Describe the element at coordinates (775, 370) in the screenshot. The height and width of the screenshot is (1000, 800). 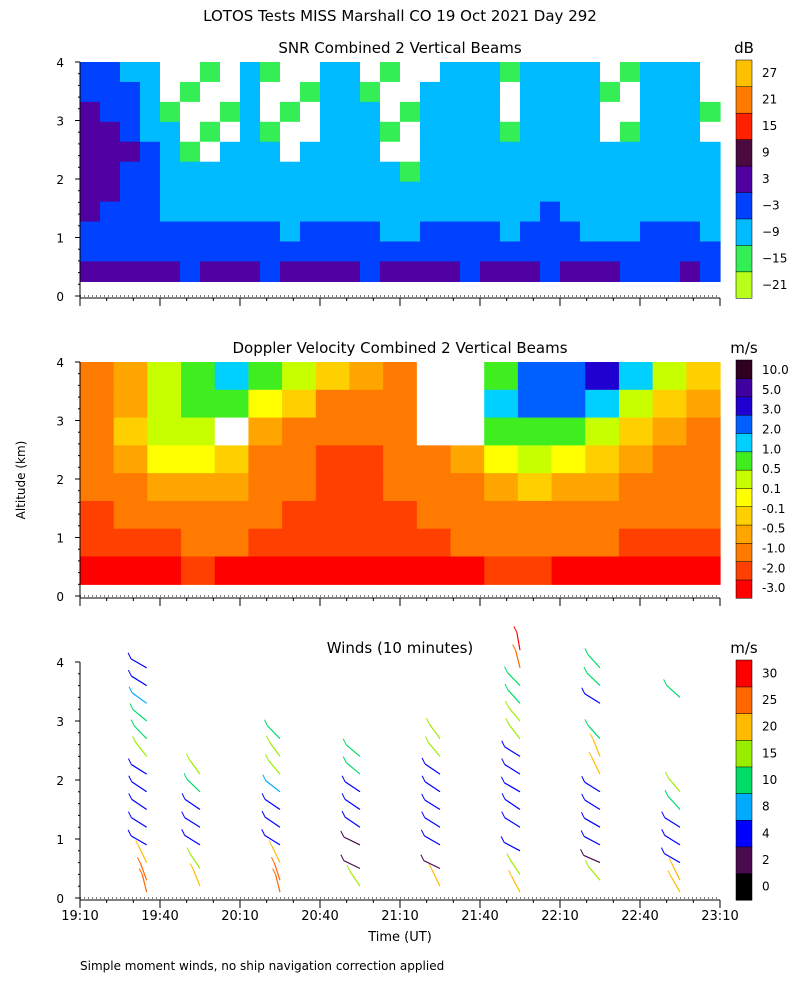
I see `colorbar-tick-label: 10.0` at that location.